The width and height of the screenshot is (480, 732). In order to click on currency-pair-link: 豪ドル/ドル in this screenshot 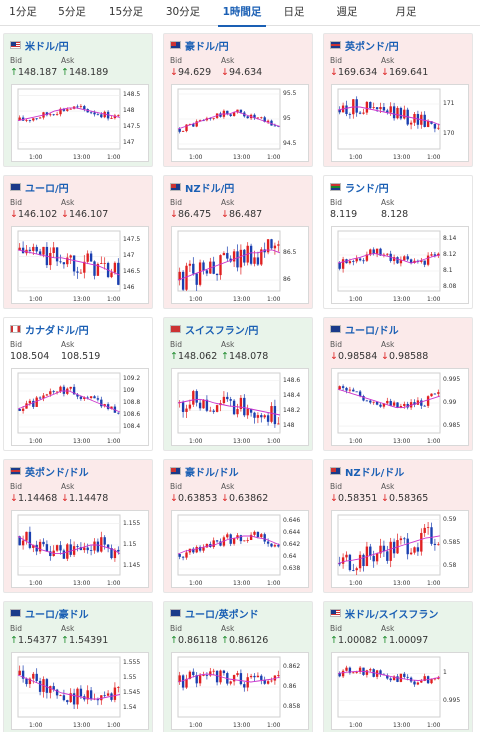, I will do `click(212, 473)`.